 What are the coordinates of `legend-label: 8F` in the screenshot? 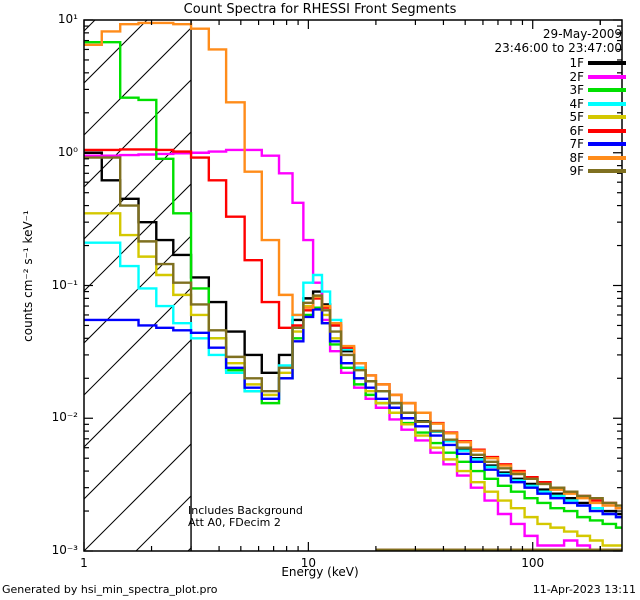 It's located at (576, 157).